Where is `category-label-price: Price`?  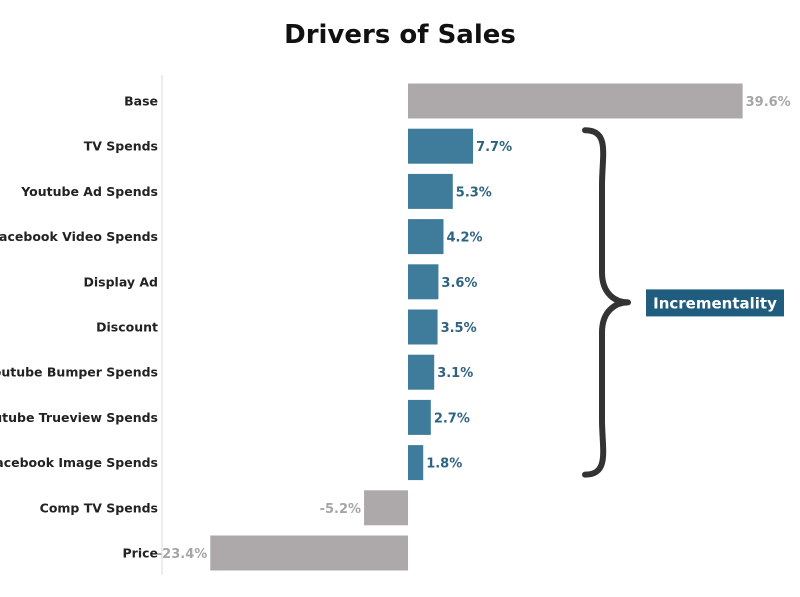
category-label-price: Price is located at coordinates (141, 553).